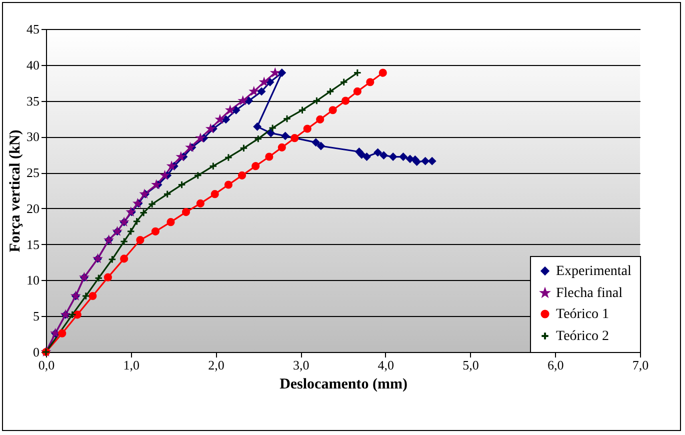  What do you see at coordinates (33, 64) in the screenshot?
I see `y-tick-label: 40` at bounding box center [33, 64].